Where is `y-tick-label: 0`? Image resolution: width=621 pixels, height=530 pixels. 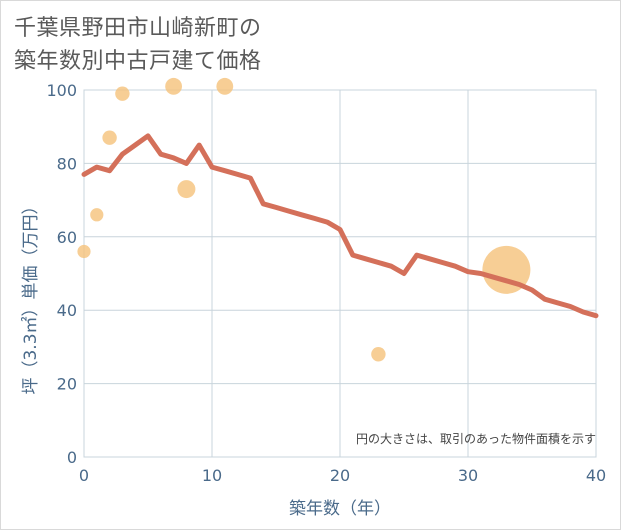
y-tick-label: 0 is located at coordinates (72, 457).